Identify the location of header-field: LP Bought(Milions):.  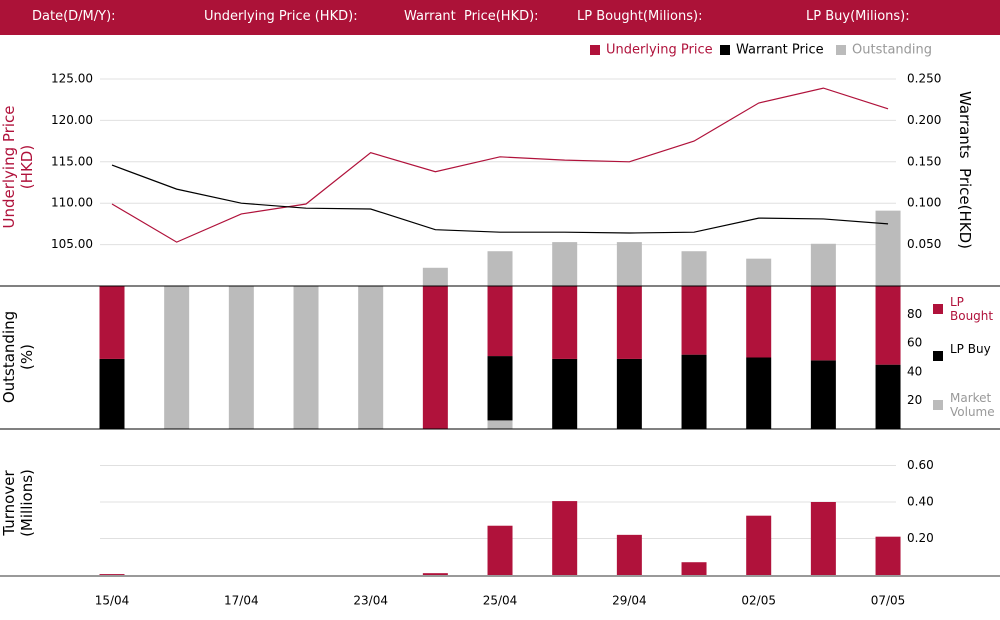
(640, 16).